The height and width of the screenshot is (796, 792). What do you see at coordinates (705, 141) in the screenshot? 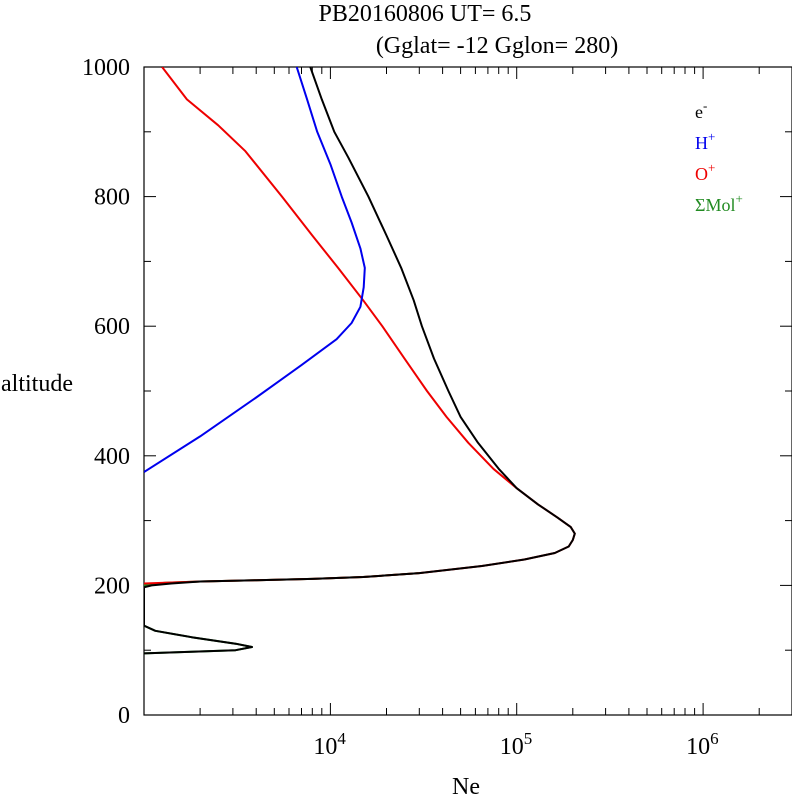
I see `legend-item: H+` at bounding box center [705, 141].